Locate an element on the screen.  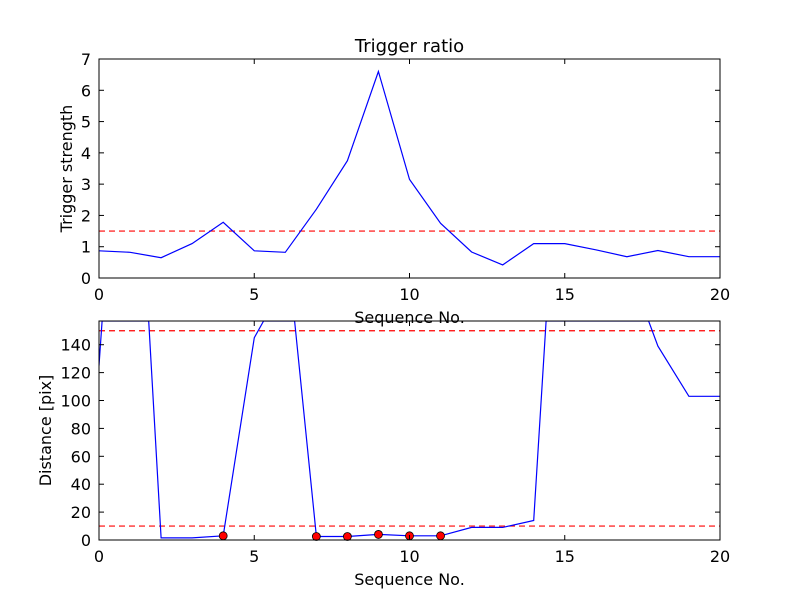
y-tick-label: 5 is located at coordinates (86, 122).